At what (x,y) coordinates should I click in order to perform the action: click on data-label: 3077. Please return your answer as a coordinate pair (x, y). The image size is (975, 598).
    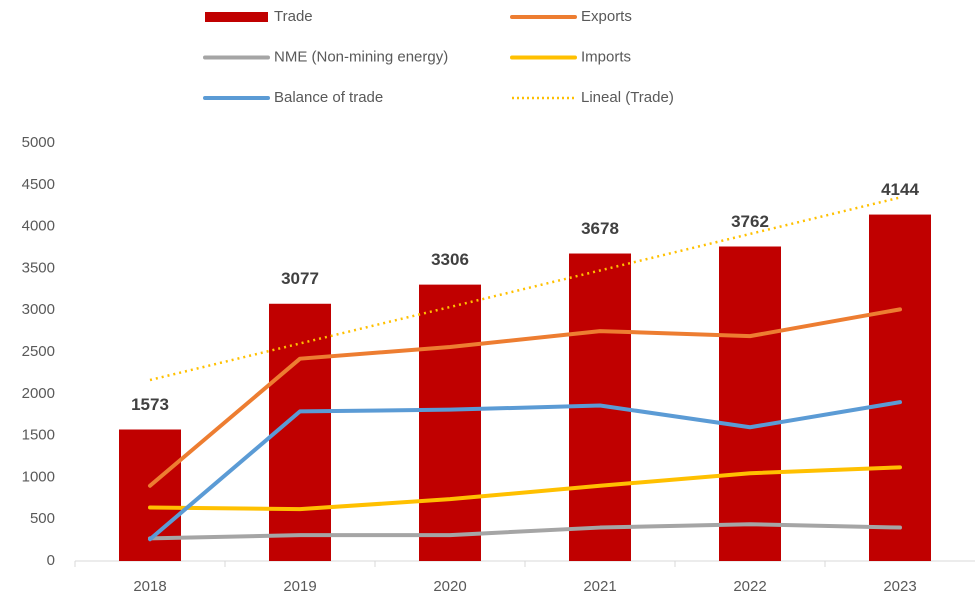
    Looking at the image, I should click on (300, 278).